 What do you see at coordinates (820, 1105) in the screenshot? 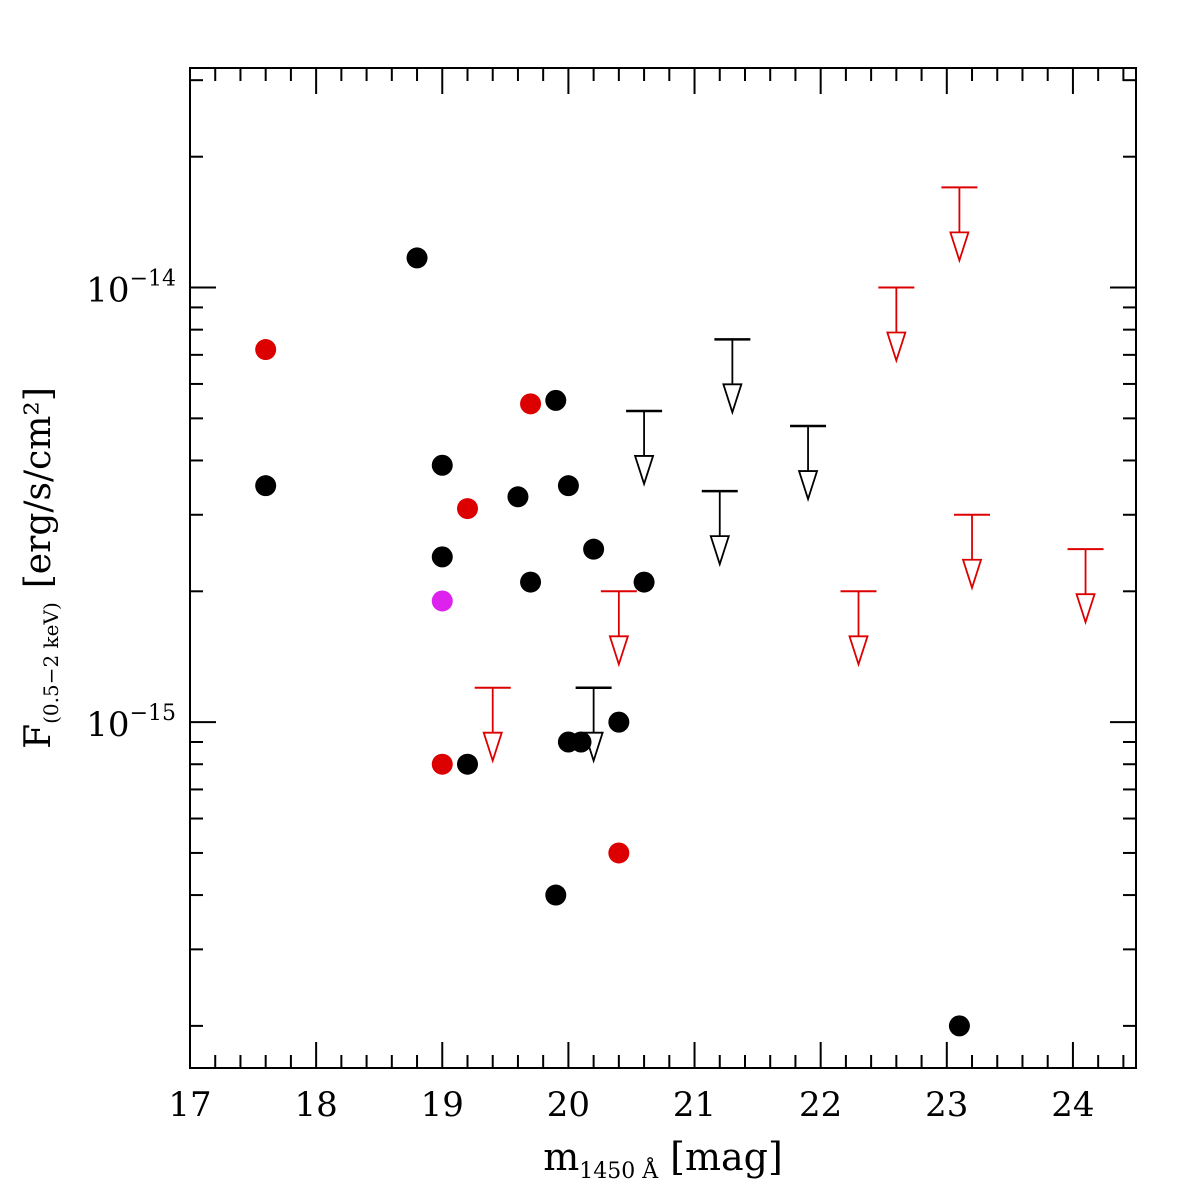
I see `x-tick-label: 22` at bounding box center [820, 1105].